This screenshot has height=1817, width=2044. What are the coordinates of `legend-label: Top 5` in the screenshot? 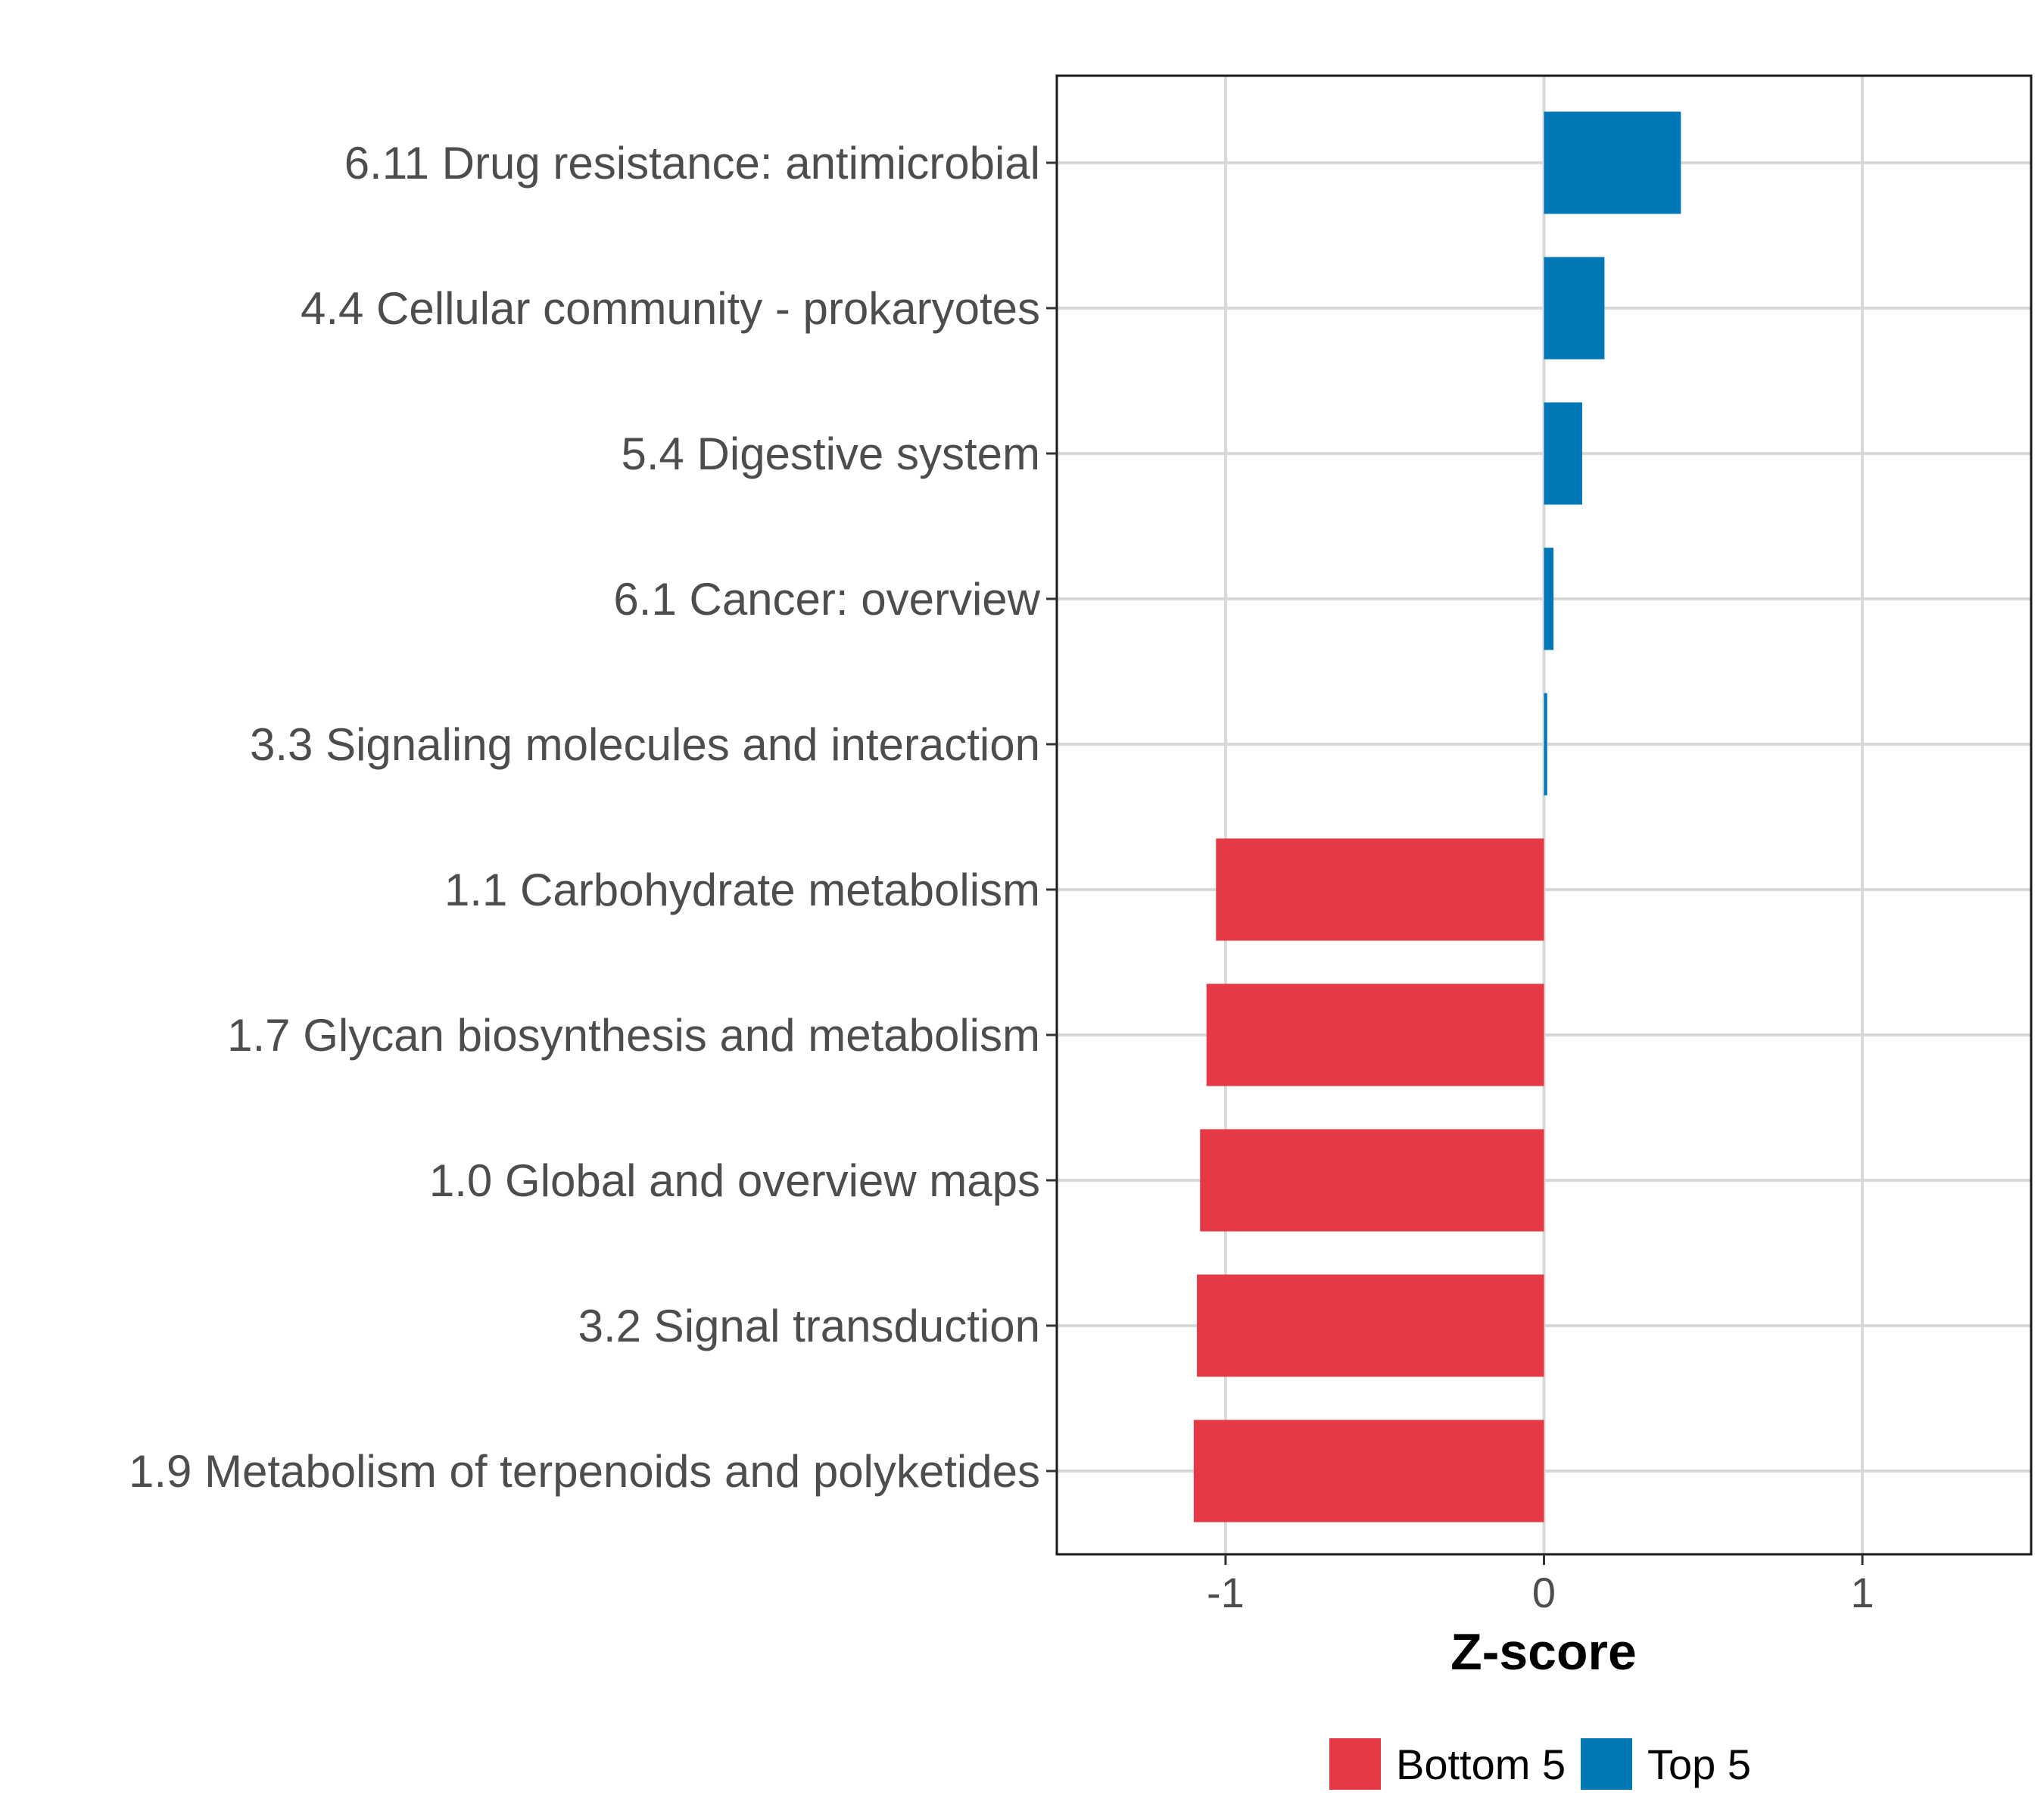 It's located at (1699, 1764).